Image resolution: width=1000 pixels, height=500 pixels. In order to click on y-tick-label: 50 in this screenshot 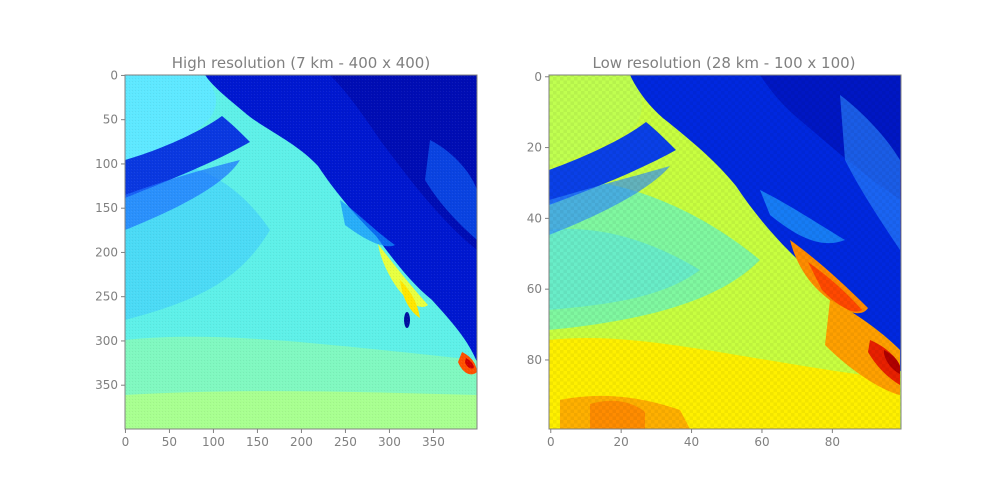, I will do `click(110, 120)`.